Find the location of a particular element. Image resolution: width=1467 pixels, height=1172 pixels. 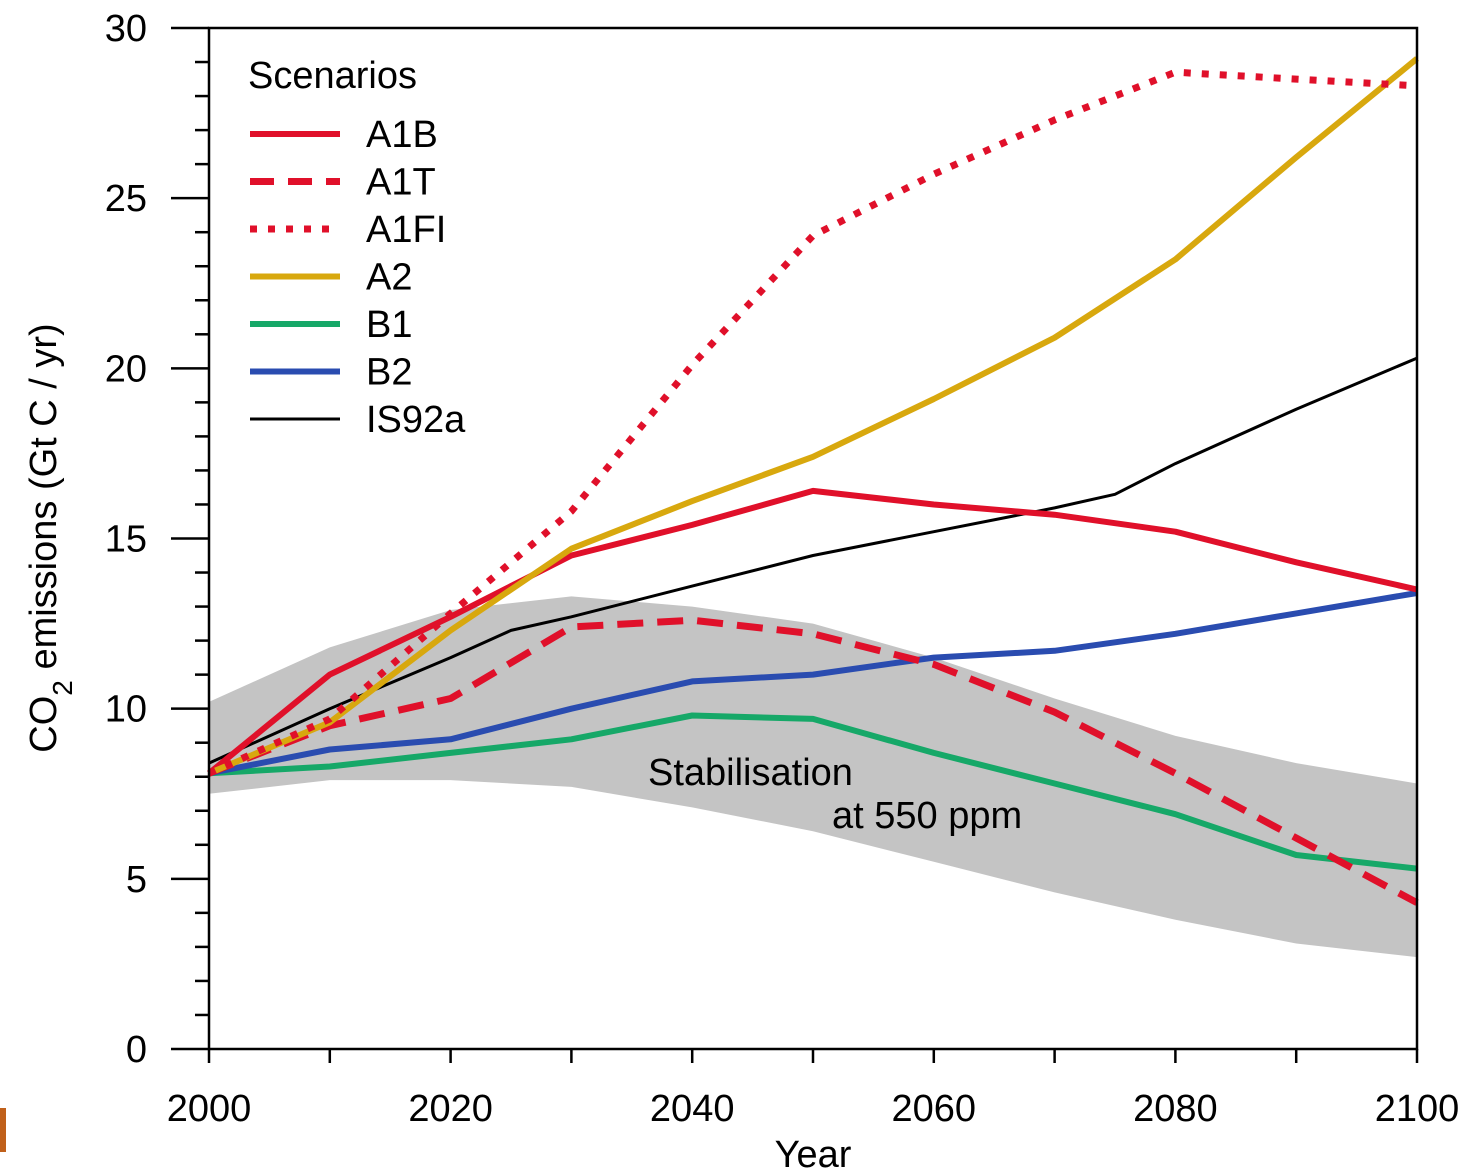

y-tick-label: 10 is located at coordinates (126, 710).